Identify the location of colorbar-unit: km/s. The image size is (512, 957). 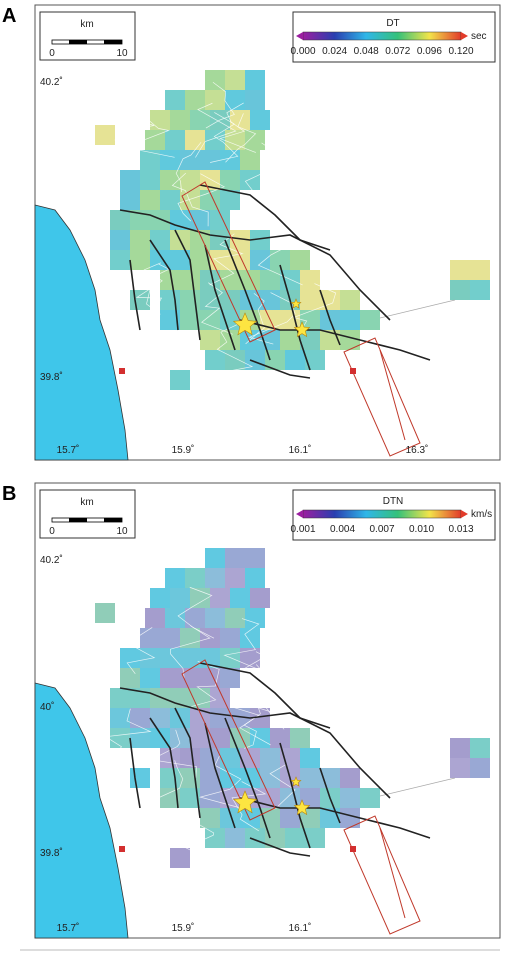
(481, 514).